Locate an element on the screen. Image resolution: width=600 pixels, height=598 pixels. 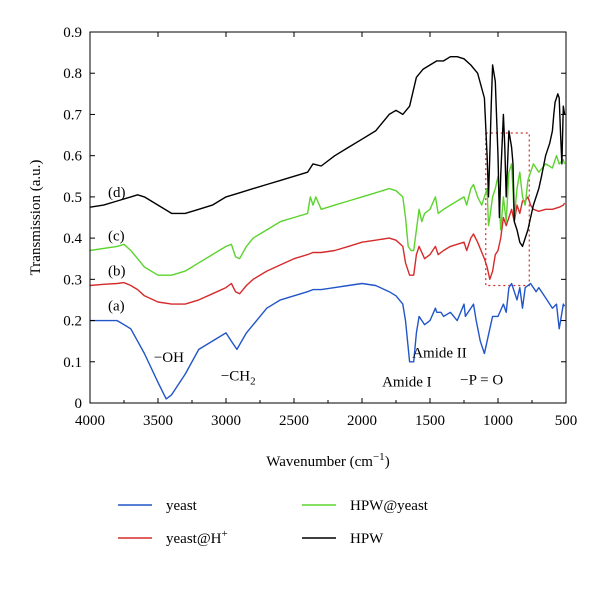
curve-label: (d) is located at coordinates (117, 193).